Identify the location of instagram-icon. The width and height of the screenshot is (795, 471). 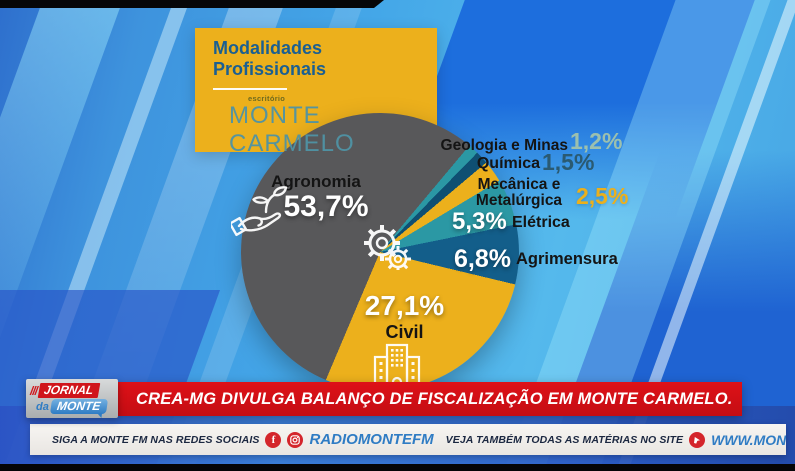
(295, 439).